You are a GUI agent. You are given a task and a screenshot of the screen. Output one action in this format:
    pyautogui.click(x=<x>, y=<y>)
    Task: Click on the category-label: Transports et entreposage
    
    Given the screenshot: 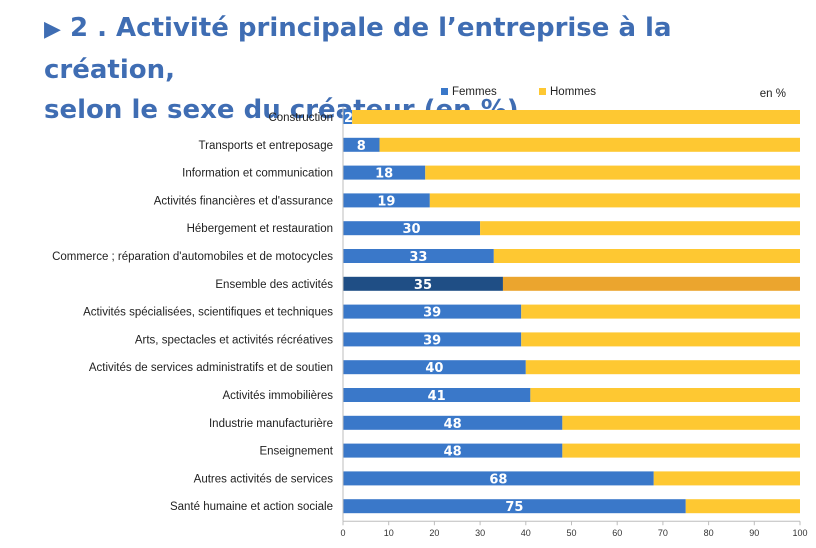 What is the action you would take?
    pyautogui.click(x=266, y=146)
    